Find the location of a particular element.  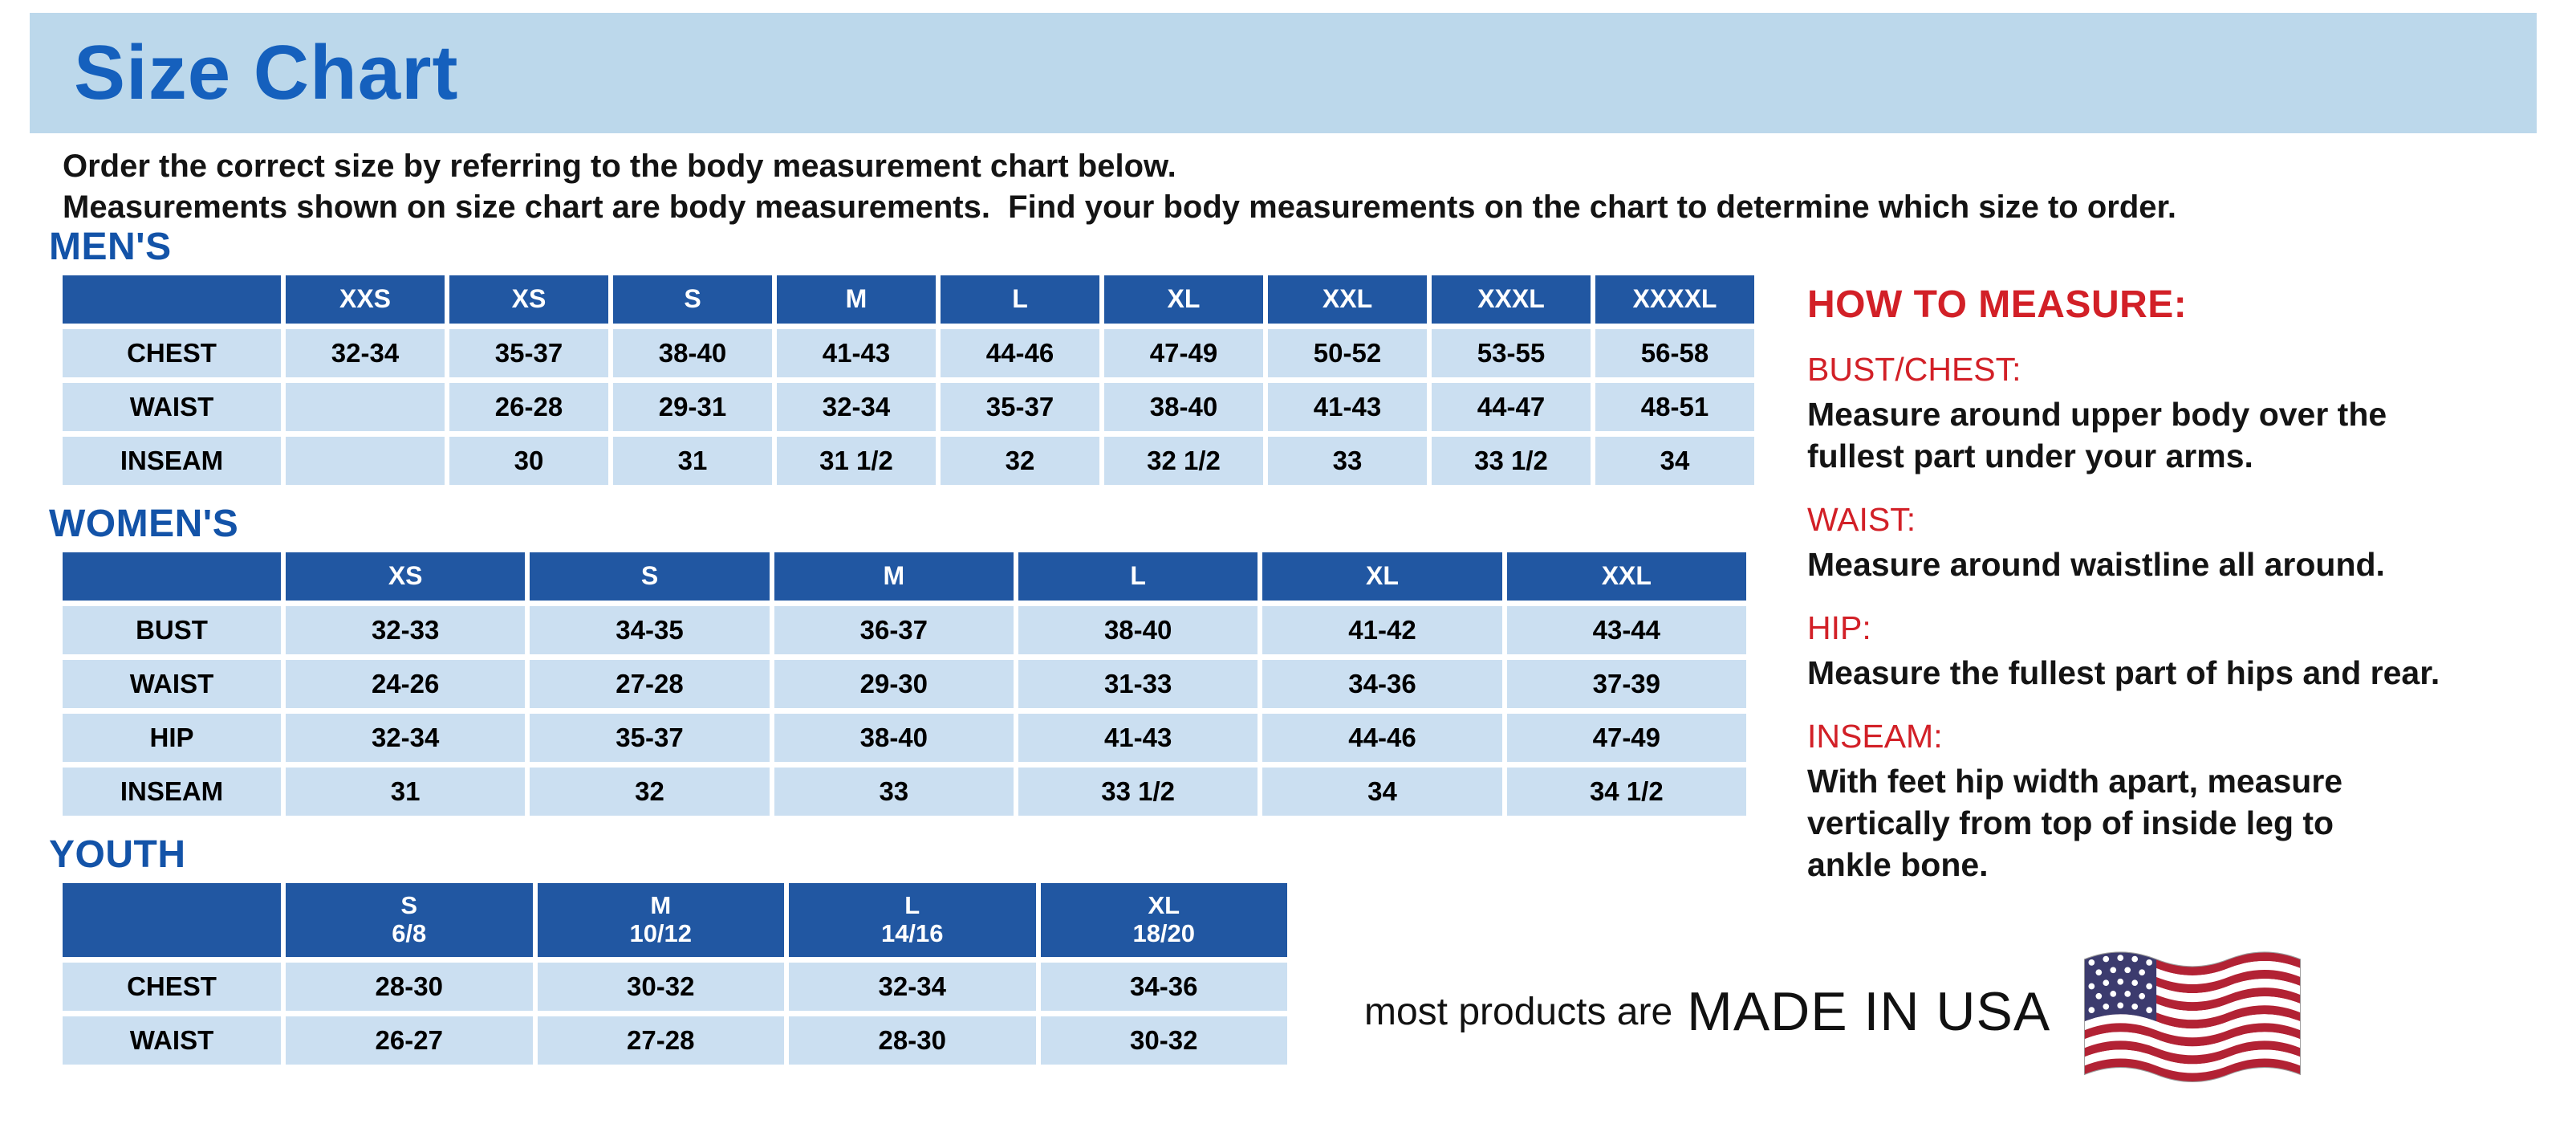

size-value-cell: 37-39 is located at coordinates (1626, 684).